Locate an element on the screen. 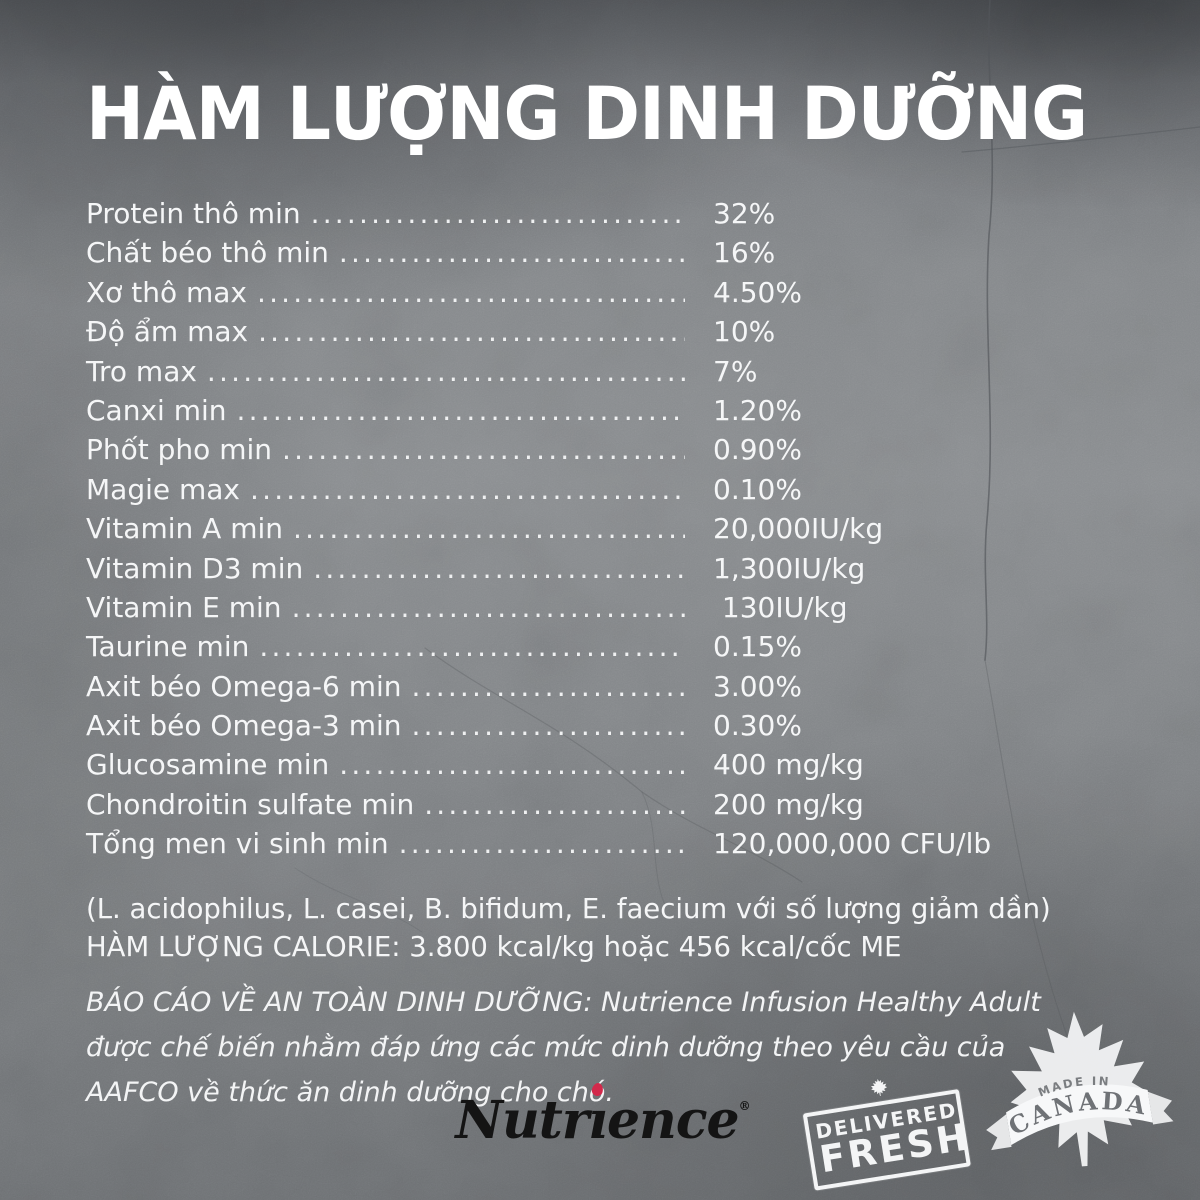  table-row: Canxi min 1.20% is located at coordinates (551, 413).